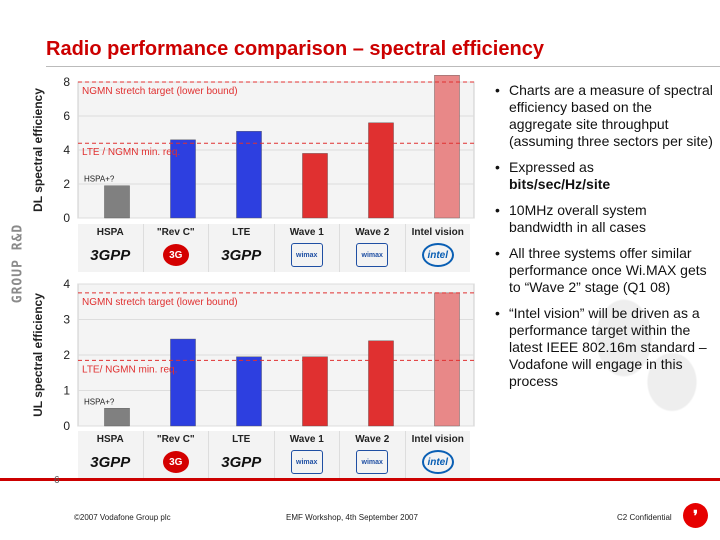  What do you see at coordinates (99, 179) in the screenshot?
I see `dl-bar-annotation: HSPA+?` at bounding box center [99, 179].